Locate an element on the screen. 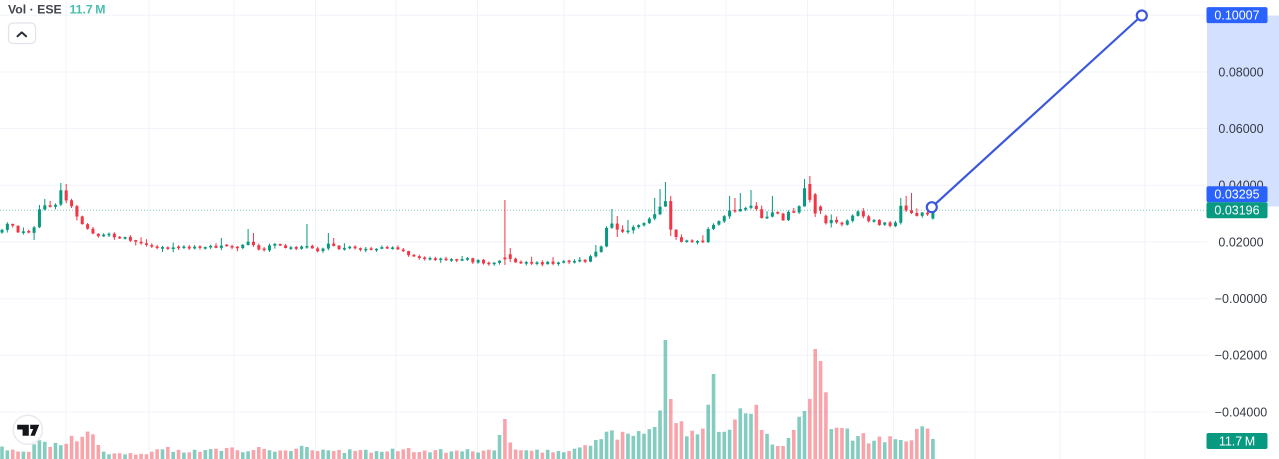 Image resolution: width=1279 pixels, height=459 pixels. svg-text: −0.04000 is located at coordinates (1241, 412).